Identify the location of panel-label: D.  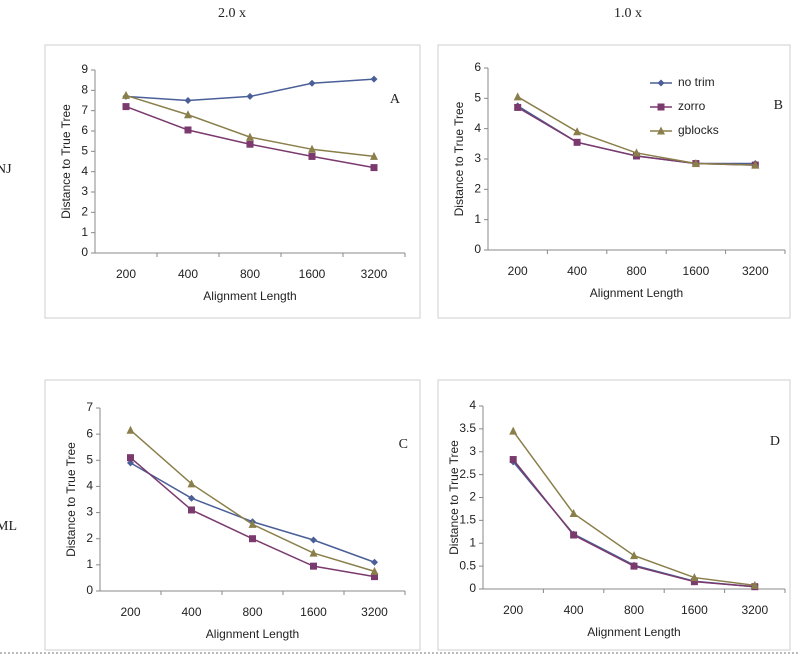
(775, 441).